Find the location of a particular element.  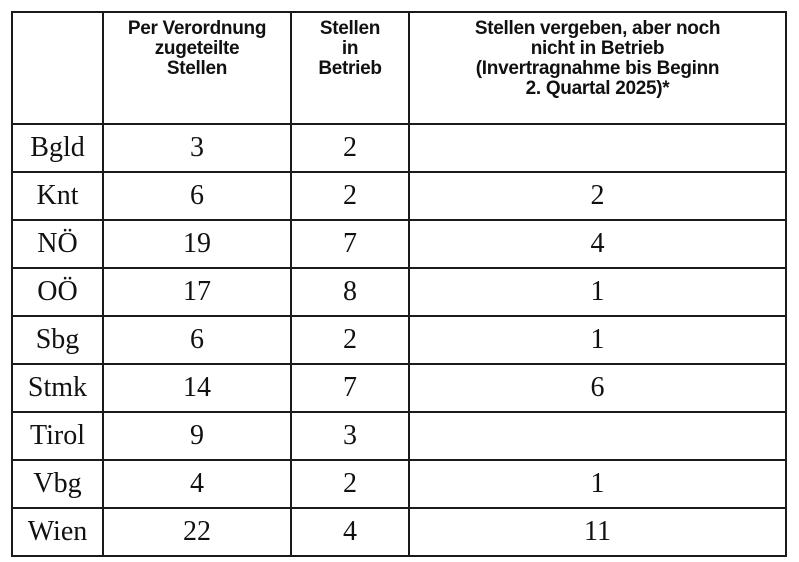

table-row: OÖ 17 8 1 is located at coordinates (399, 292).